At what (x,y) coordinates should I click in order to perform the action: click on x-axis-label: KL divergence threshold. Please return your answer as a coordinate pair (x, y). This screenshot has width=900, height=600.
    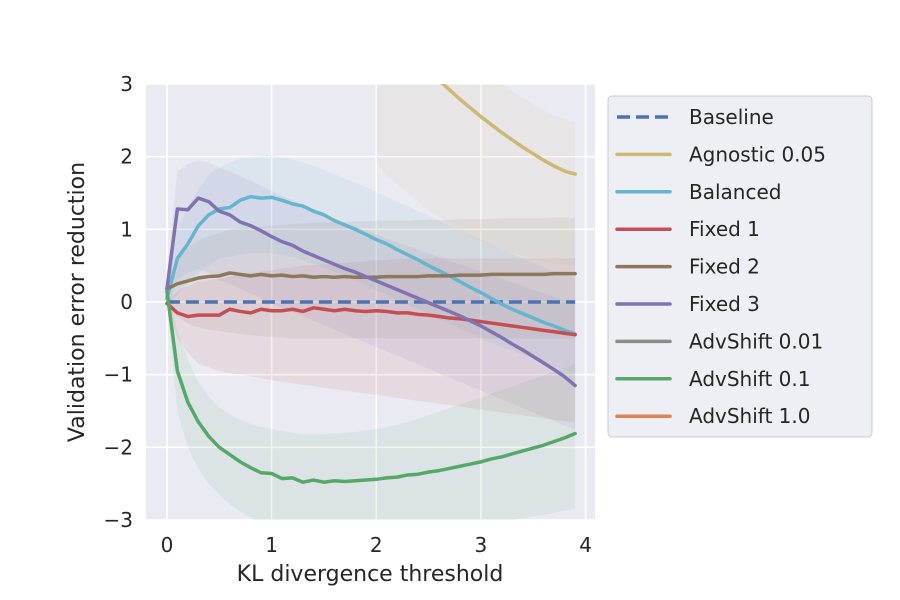
    Looking at the image, I should click on (370, 574).